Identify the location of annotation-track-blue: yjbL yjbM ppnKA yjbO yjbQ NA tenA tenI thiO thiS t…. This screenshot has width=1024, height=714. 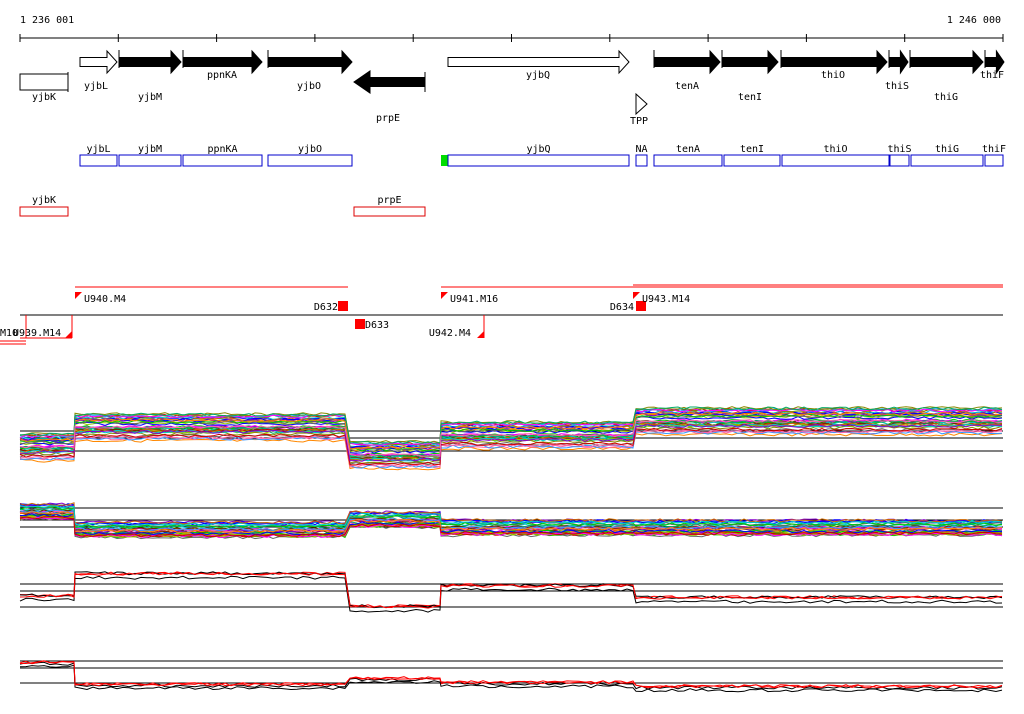
(542, 155).